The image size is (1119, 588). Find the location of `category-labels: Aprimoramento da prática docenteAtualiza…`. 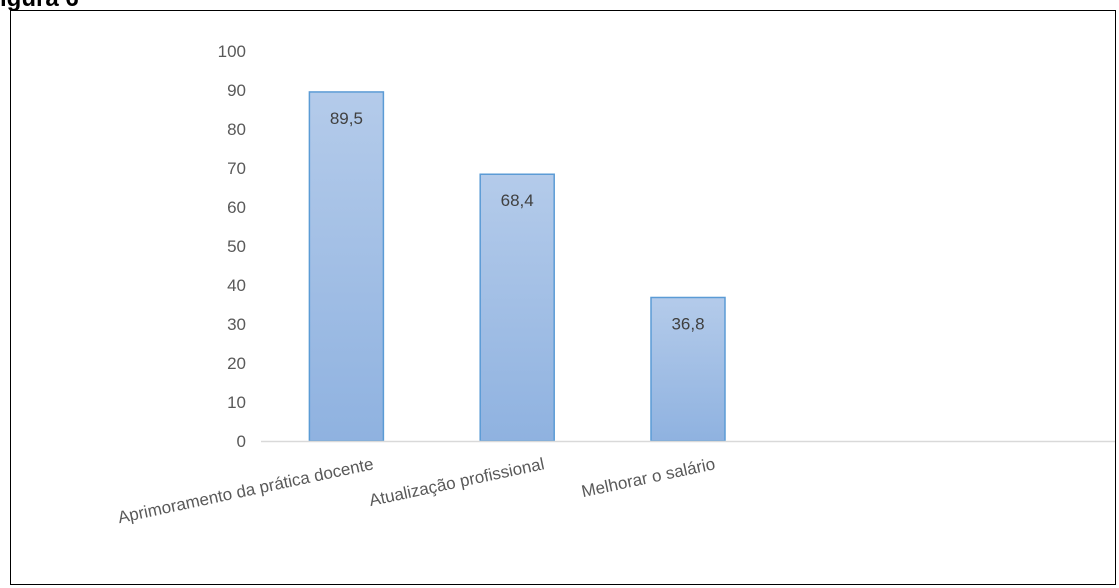

category-labels: Aprimoramento da prática docenteAtualiza… is located at coordinates (416, 490).